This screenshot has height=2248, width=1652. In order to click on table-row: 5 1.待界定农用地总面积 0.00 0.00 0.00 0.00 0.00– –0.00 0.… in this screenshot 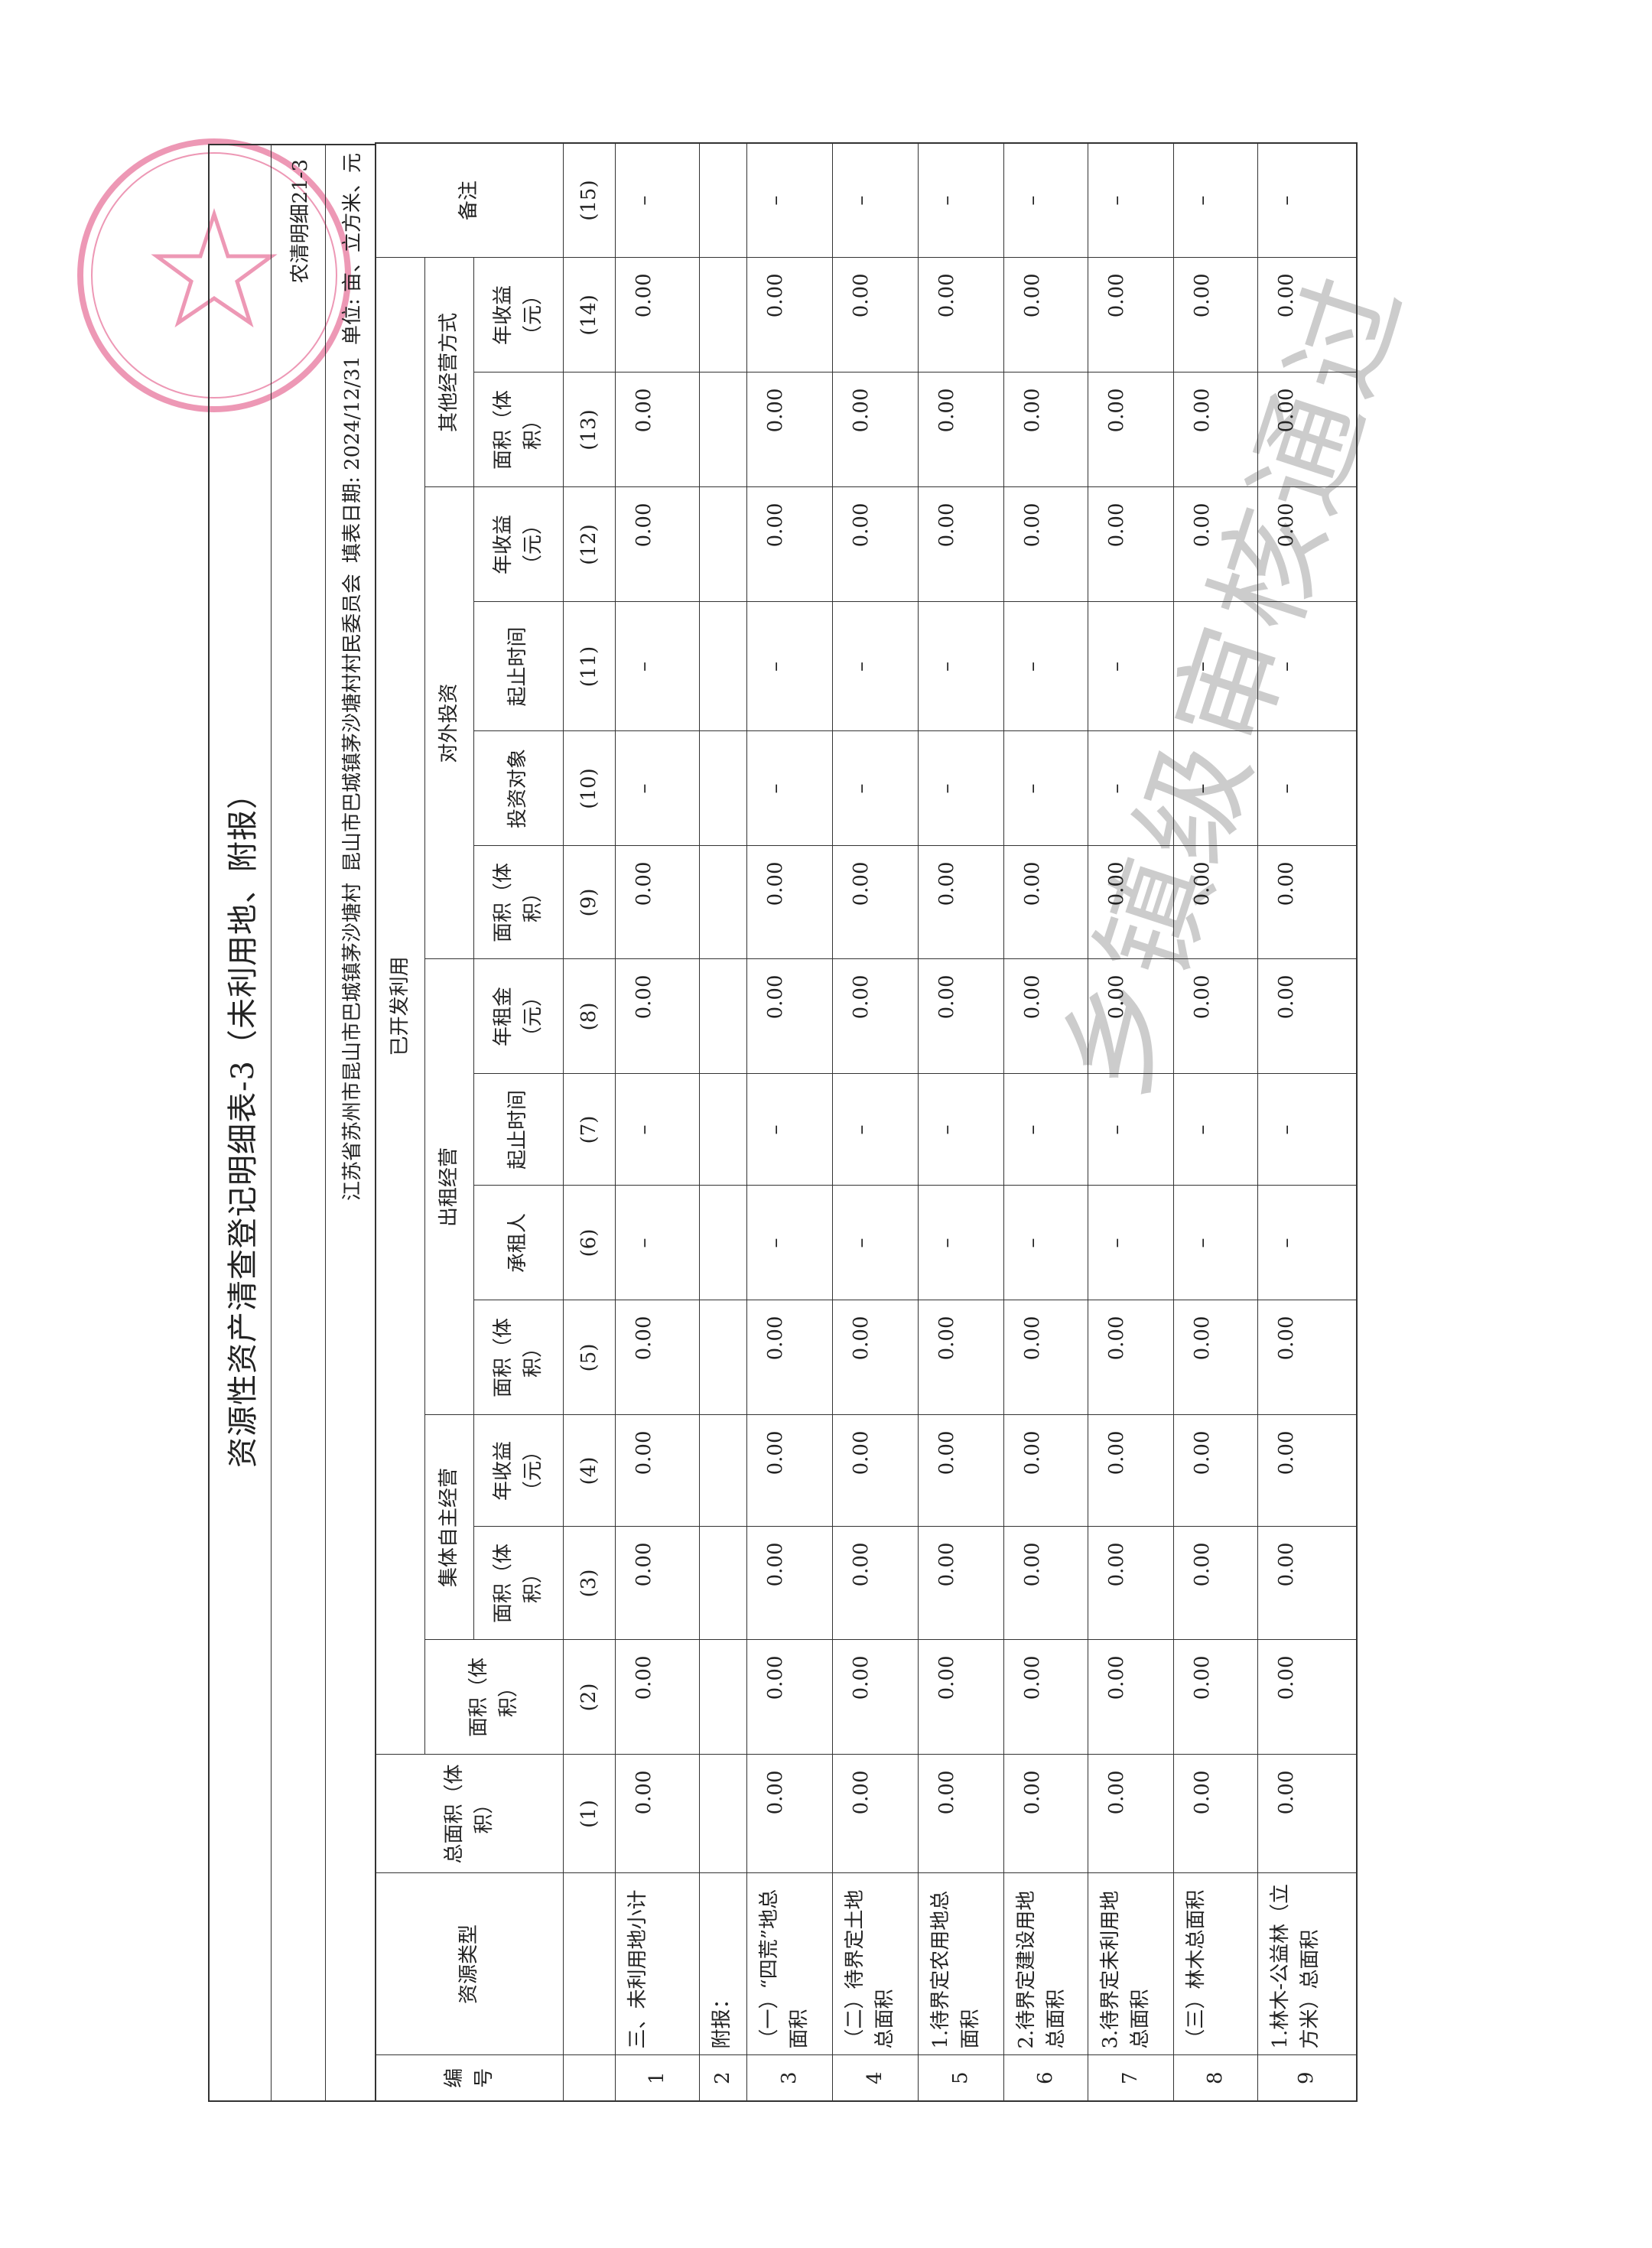, I will do `click(961, 1122)`.